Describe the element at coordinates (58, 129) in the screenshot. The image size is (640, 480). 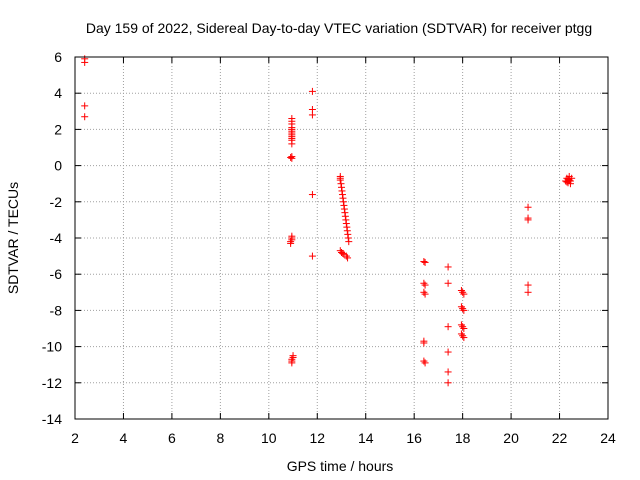
I see `y-tick-label: 2` at that location.